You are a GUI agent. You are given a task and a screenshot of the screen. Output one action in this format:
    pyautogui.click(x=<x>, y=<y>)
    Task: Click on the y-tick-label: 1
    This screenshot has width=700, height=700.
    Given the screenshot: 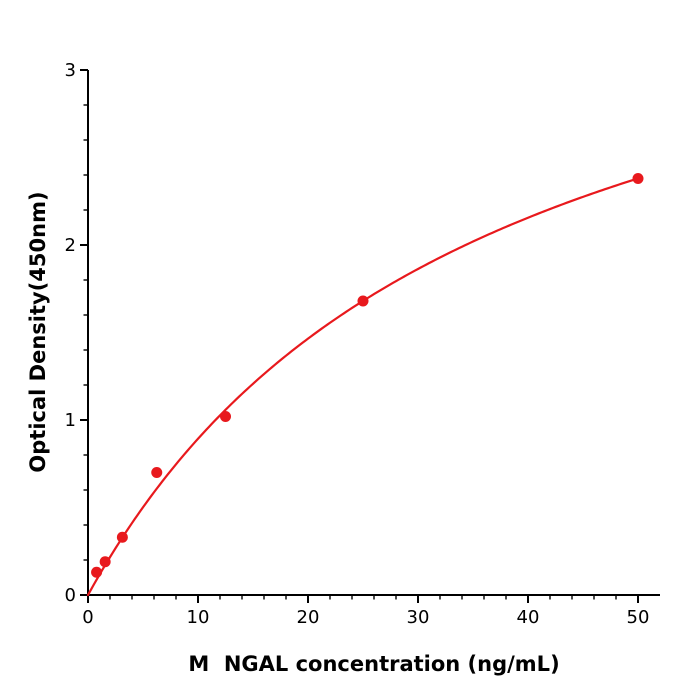 What is the action you would take?
    pyautogui.click(x=70, y=420)
    